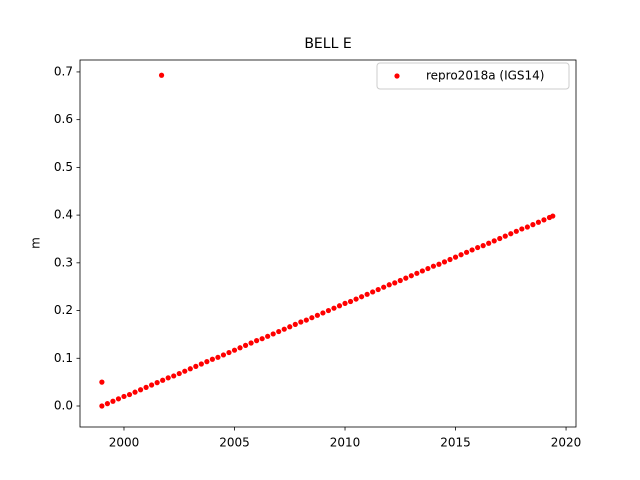  I want to click on y-tick-label: 0.4, so click(63, 215).